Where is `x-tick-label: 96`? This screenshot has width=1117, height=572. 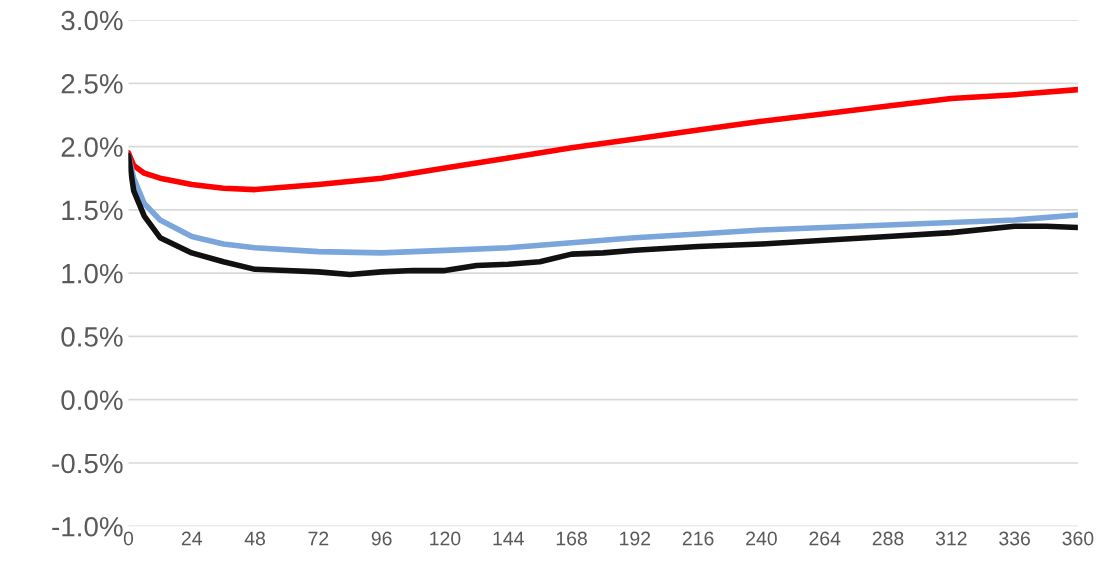 x-tick-label: 96 is located at coordinates (381, 538).